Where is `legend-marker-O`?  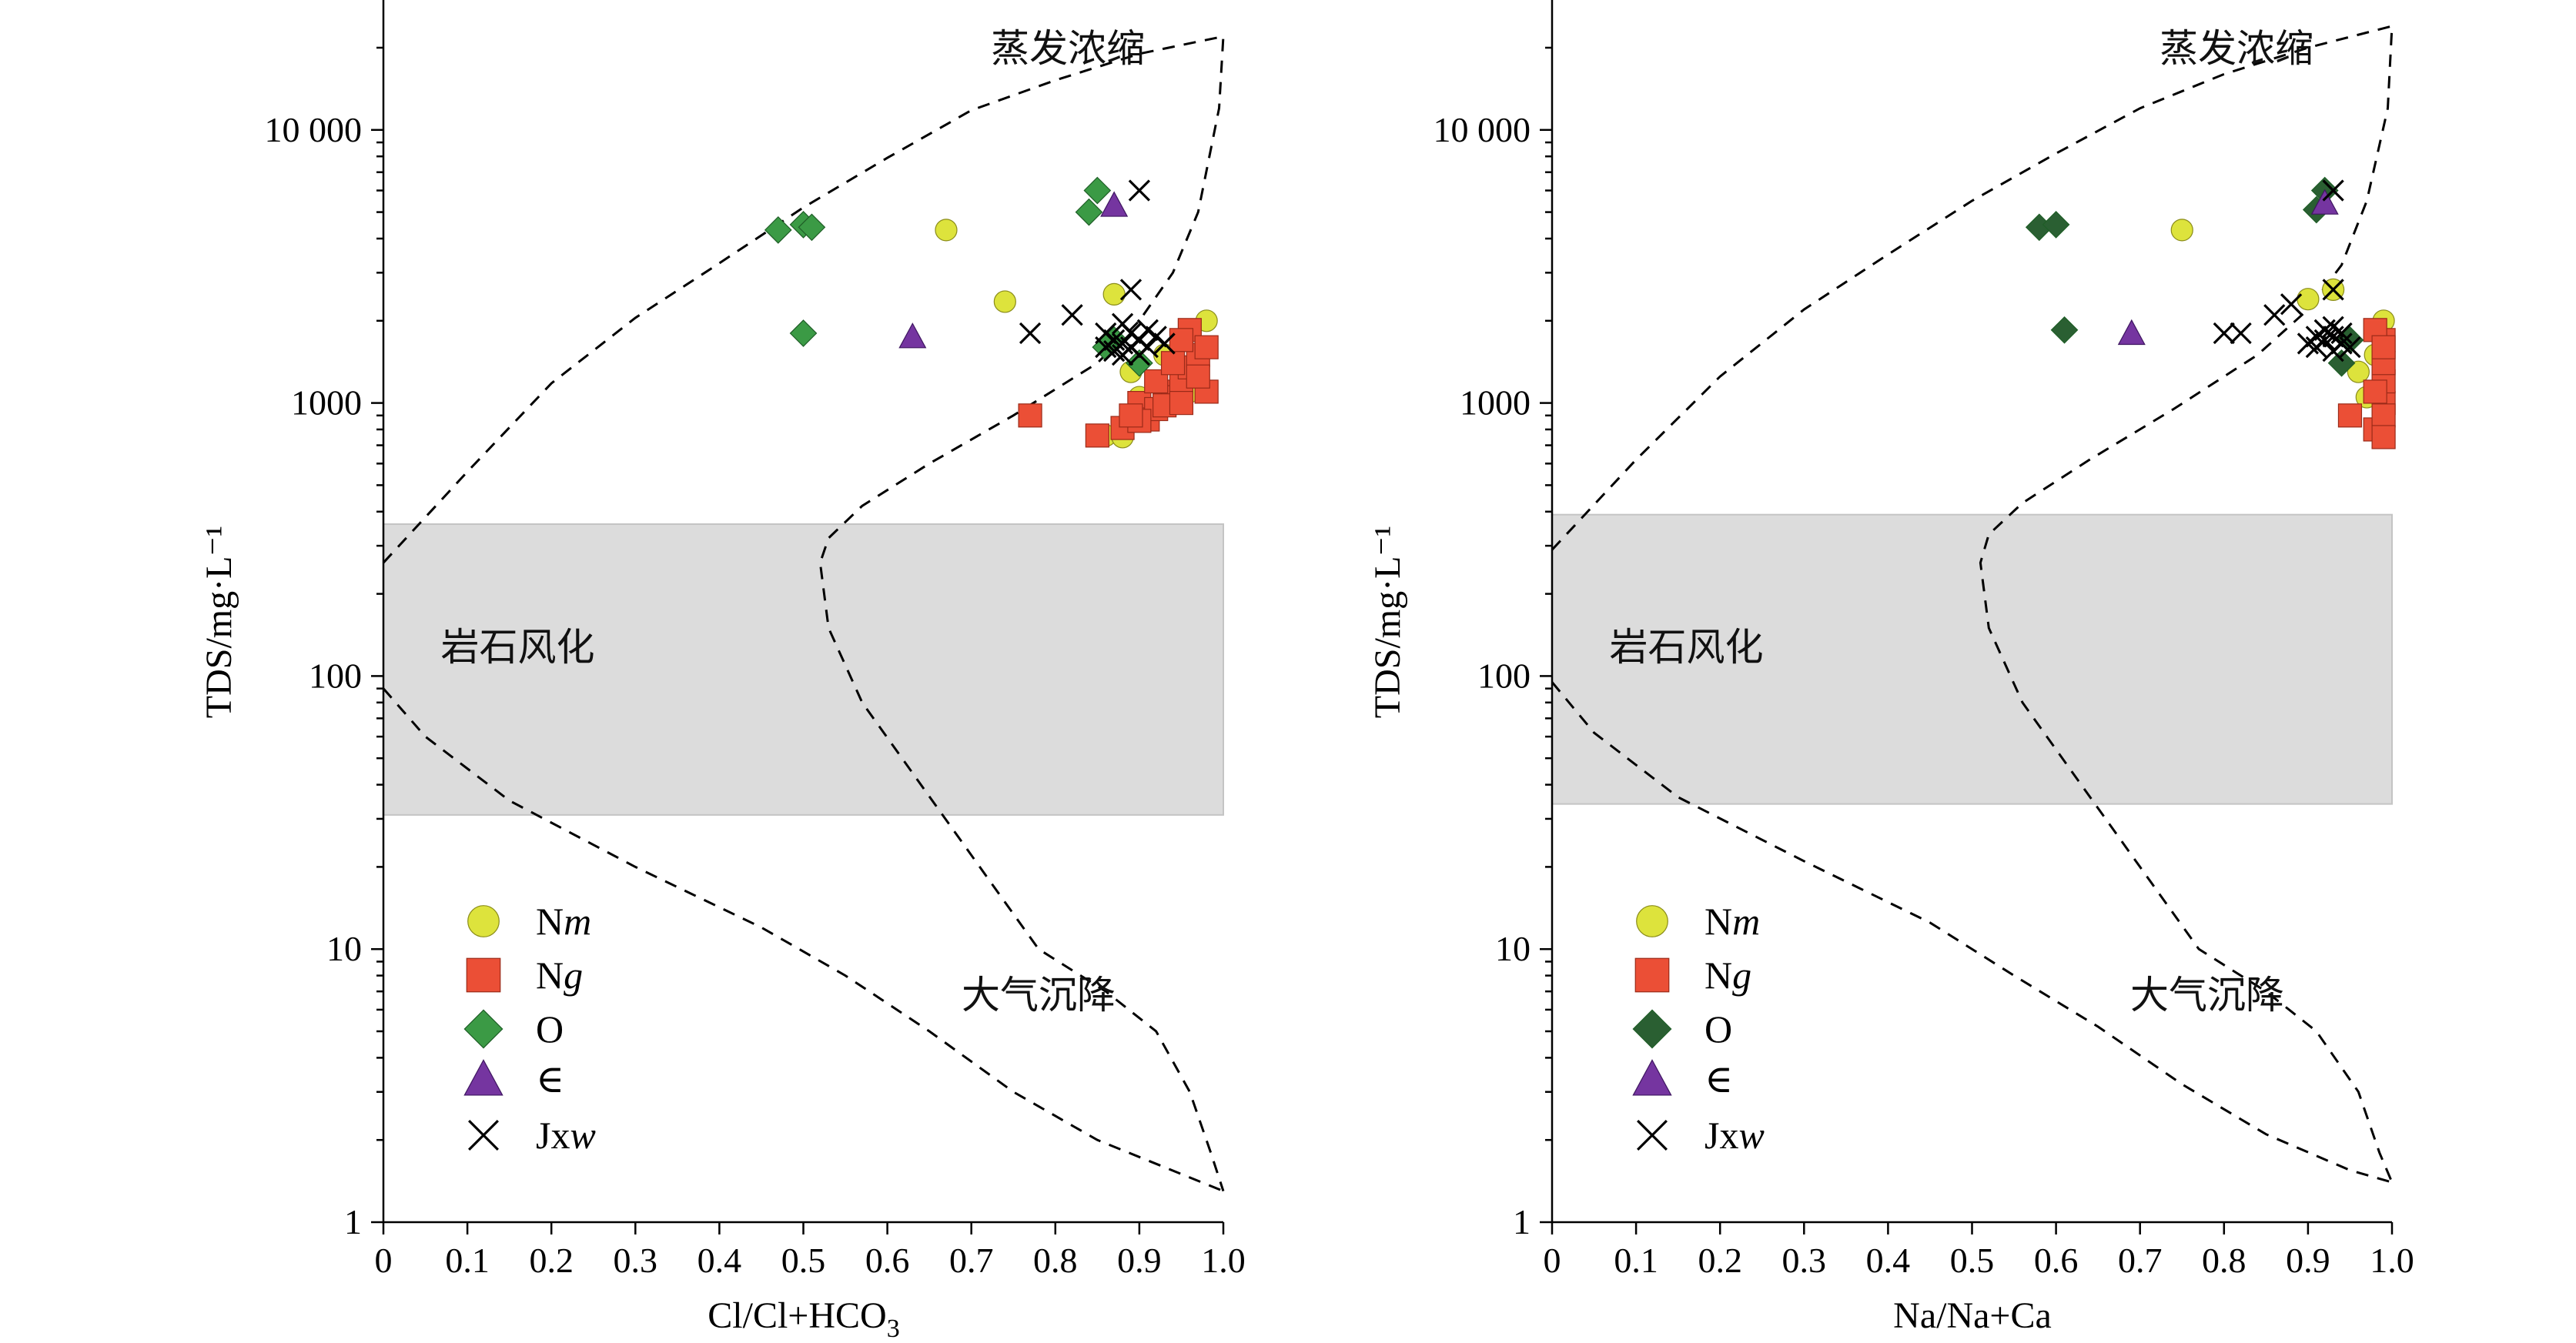
legend-marker-O is located at coordinates (483, 1029).